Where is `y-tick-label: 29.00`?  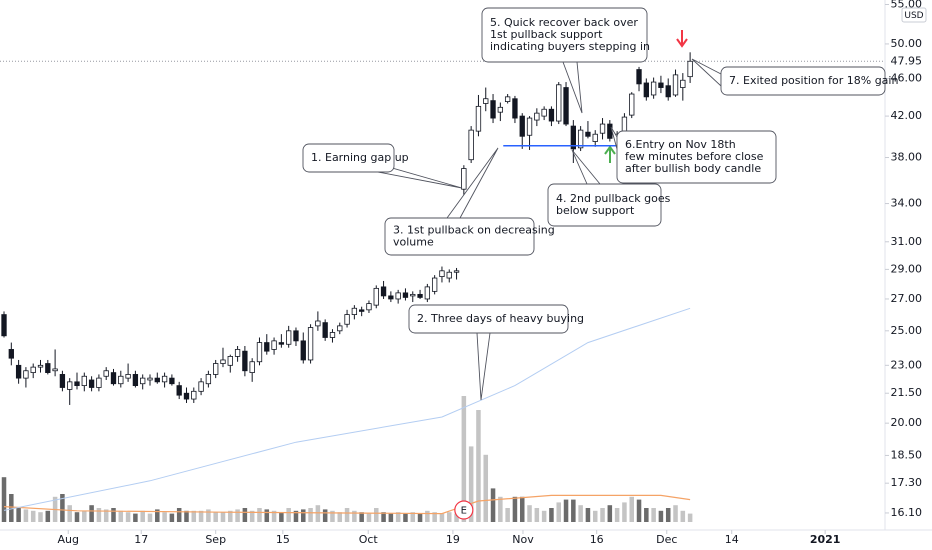
y-tick-label: 29.00 is located at coordinates (907, 268).